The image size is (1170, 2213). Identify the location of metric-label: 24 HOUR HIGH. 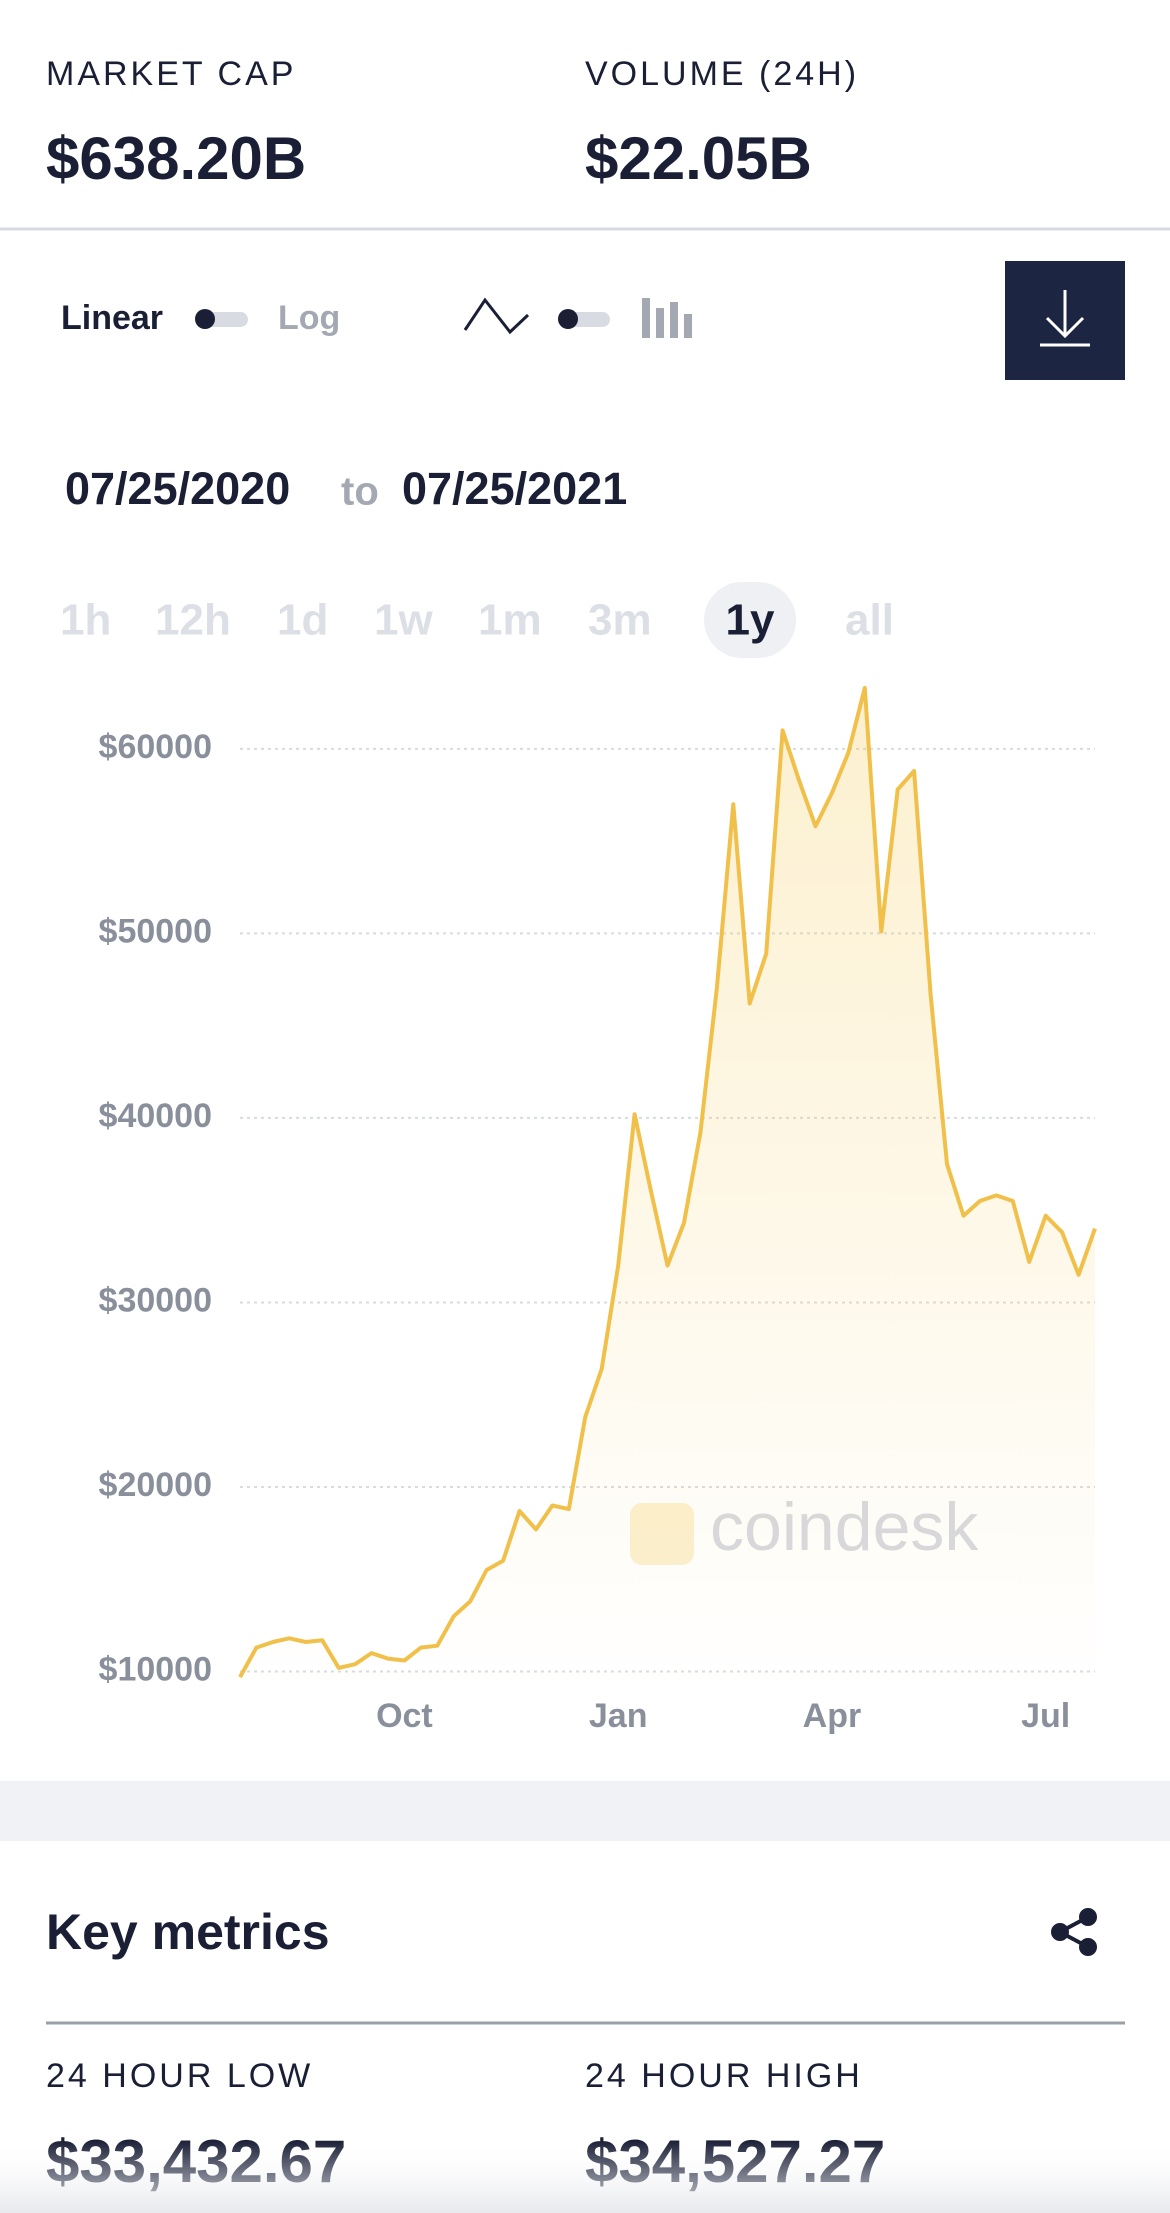
(724, 2076).